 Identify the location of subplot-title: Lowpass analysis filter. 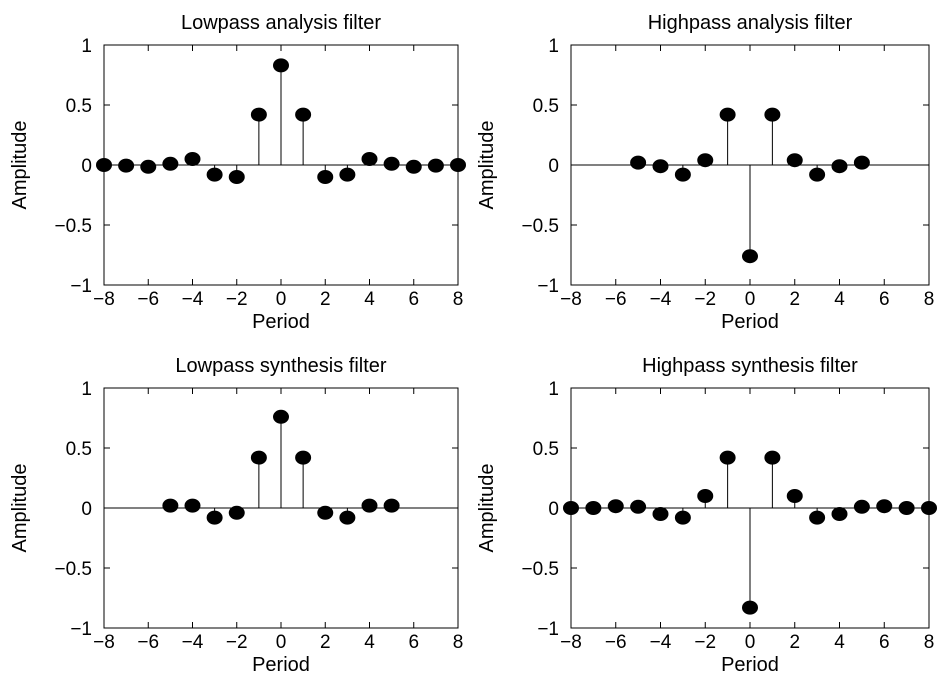
(281, 23).